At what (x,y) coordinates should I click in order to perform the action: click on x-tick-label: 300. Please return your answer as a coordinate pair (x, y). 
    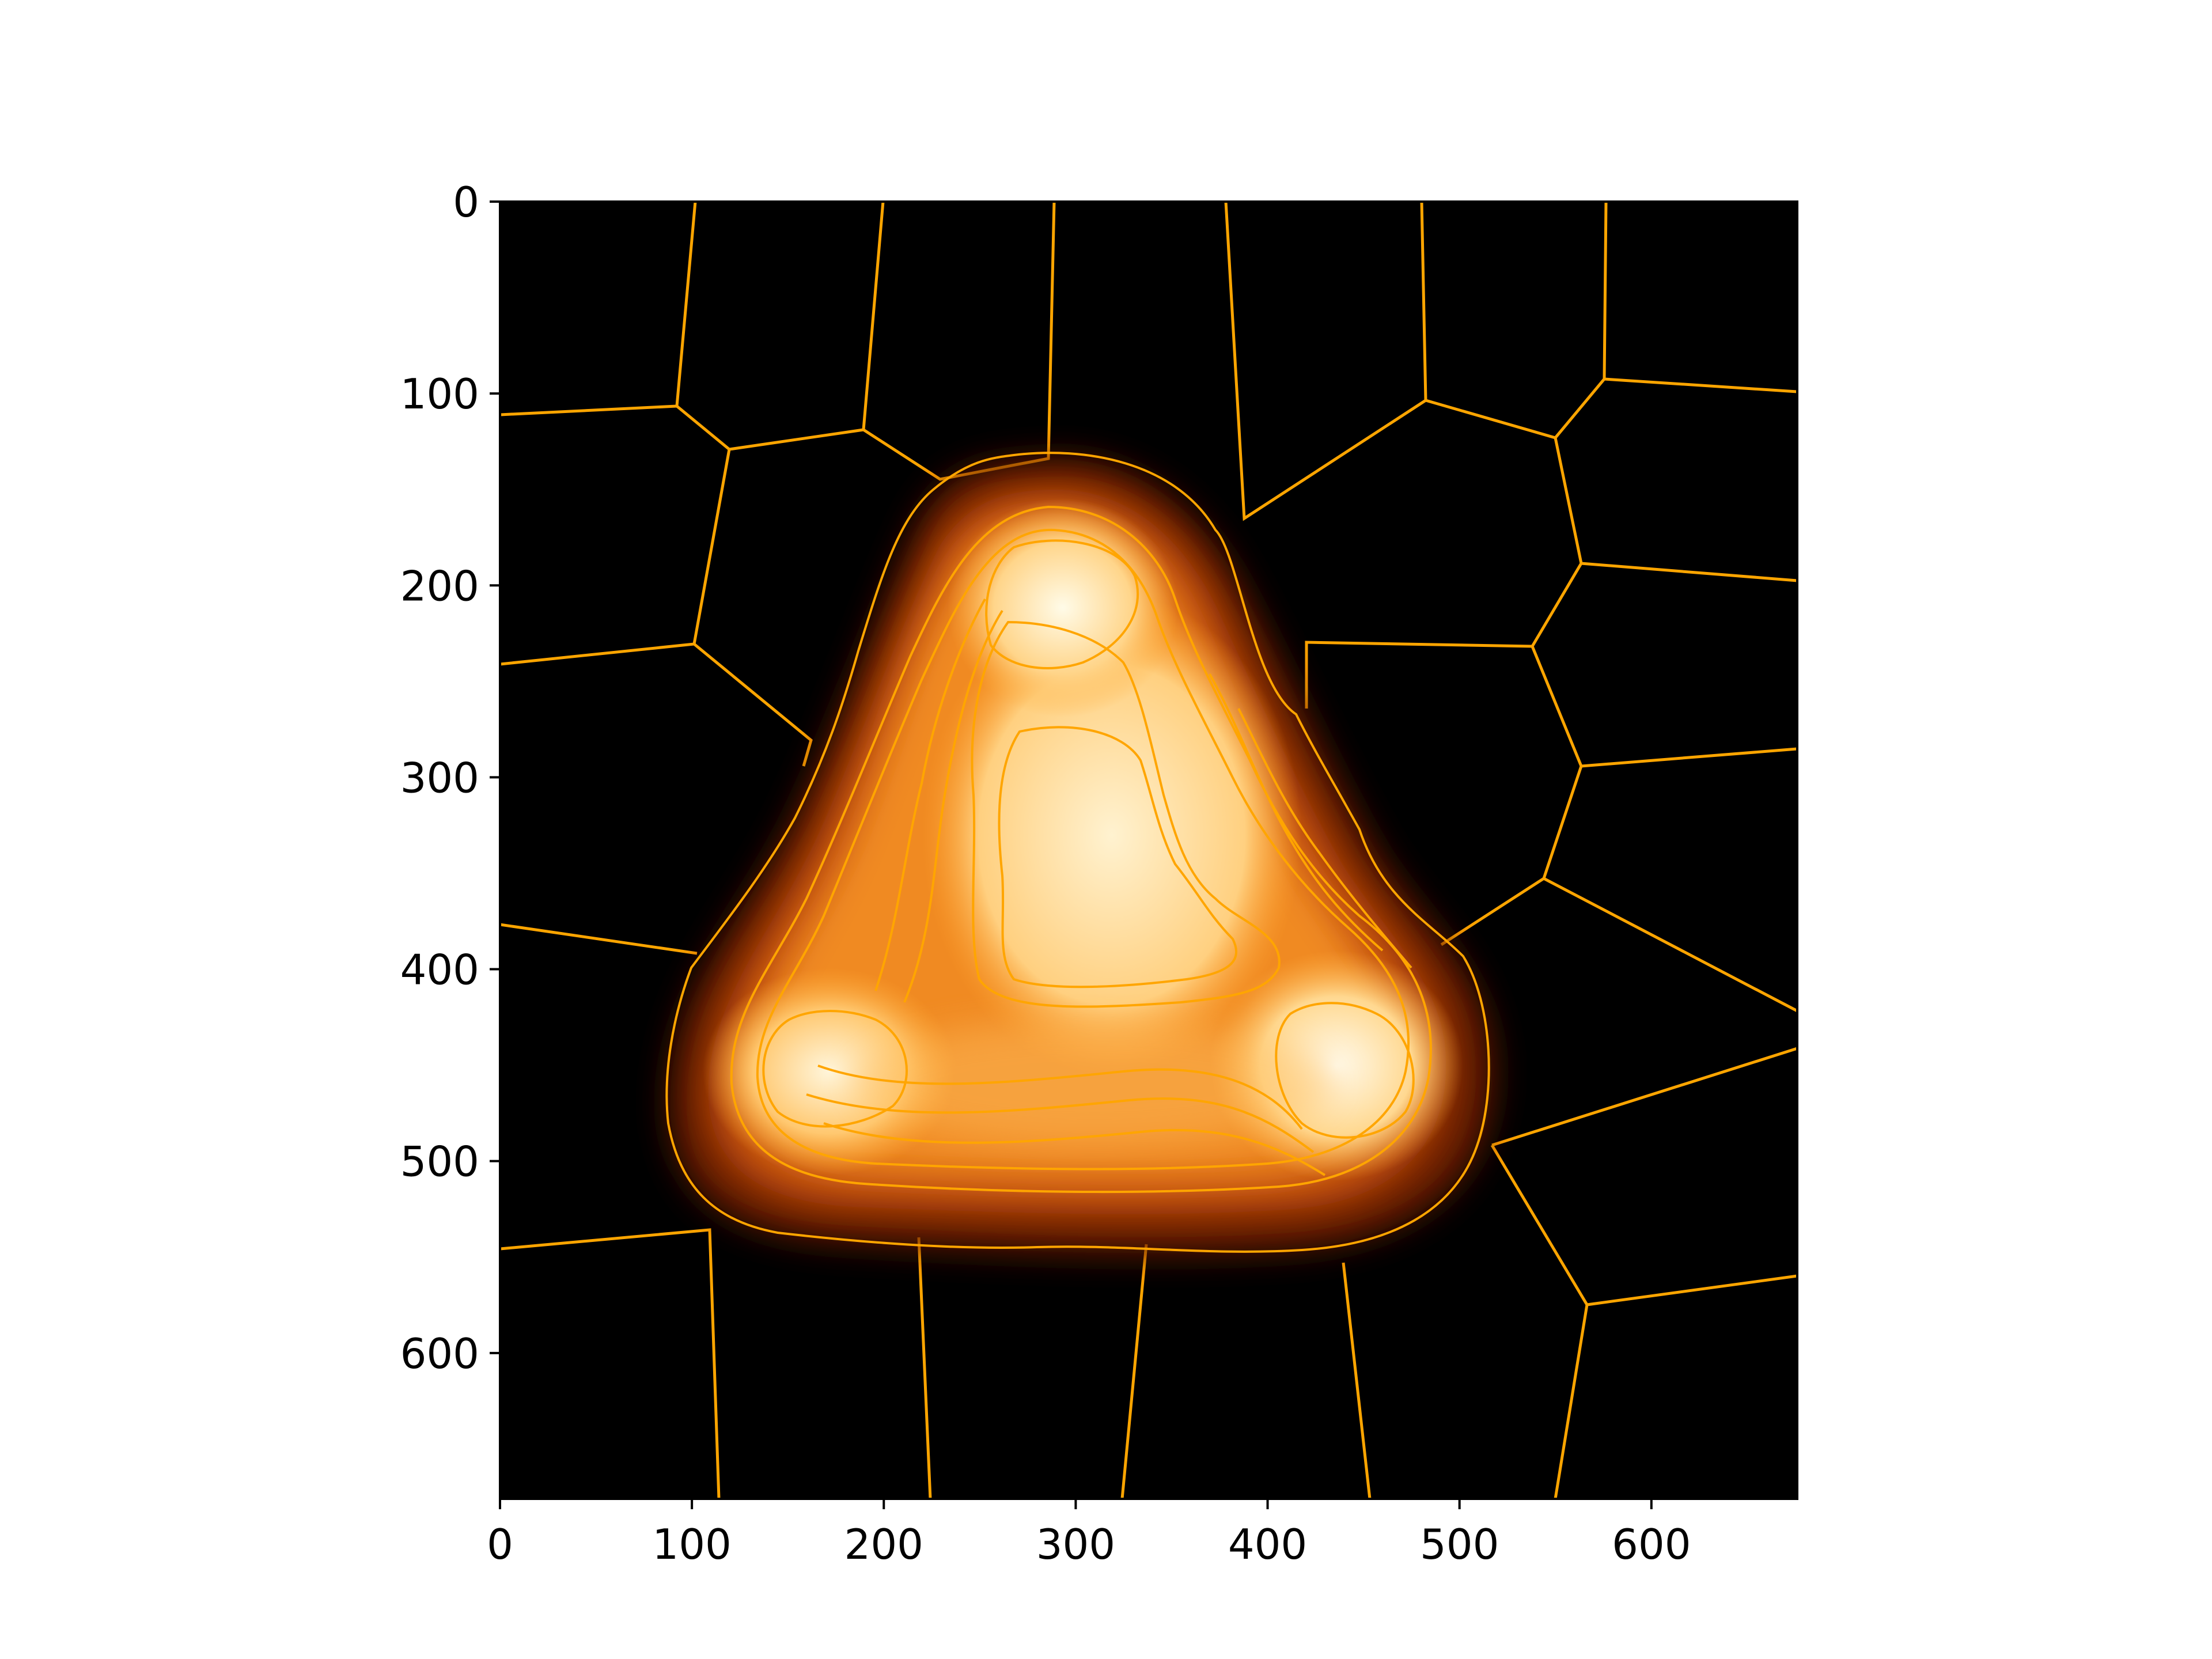
    Looking at the image, I should click on (1075, 1544).